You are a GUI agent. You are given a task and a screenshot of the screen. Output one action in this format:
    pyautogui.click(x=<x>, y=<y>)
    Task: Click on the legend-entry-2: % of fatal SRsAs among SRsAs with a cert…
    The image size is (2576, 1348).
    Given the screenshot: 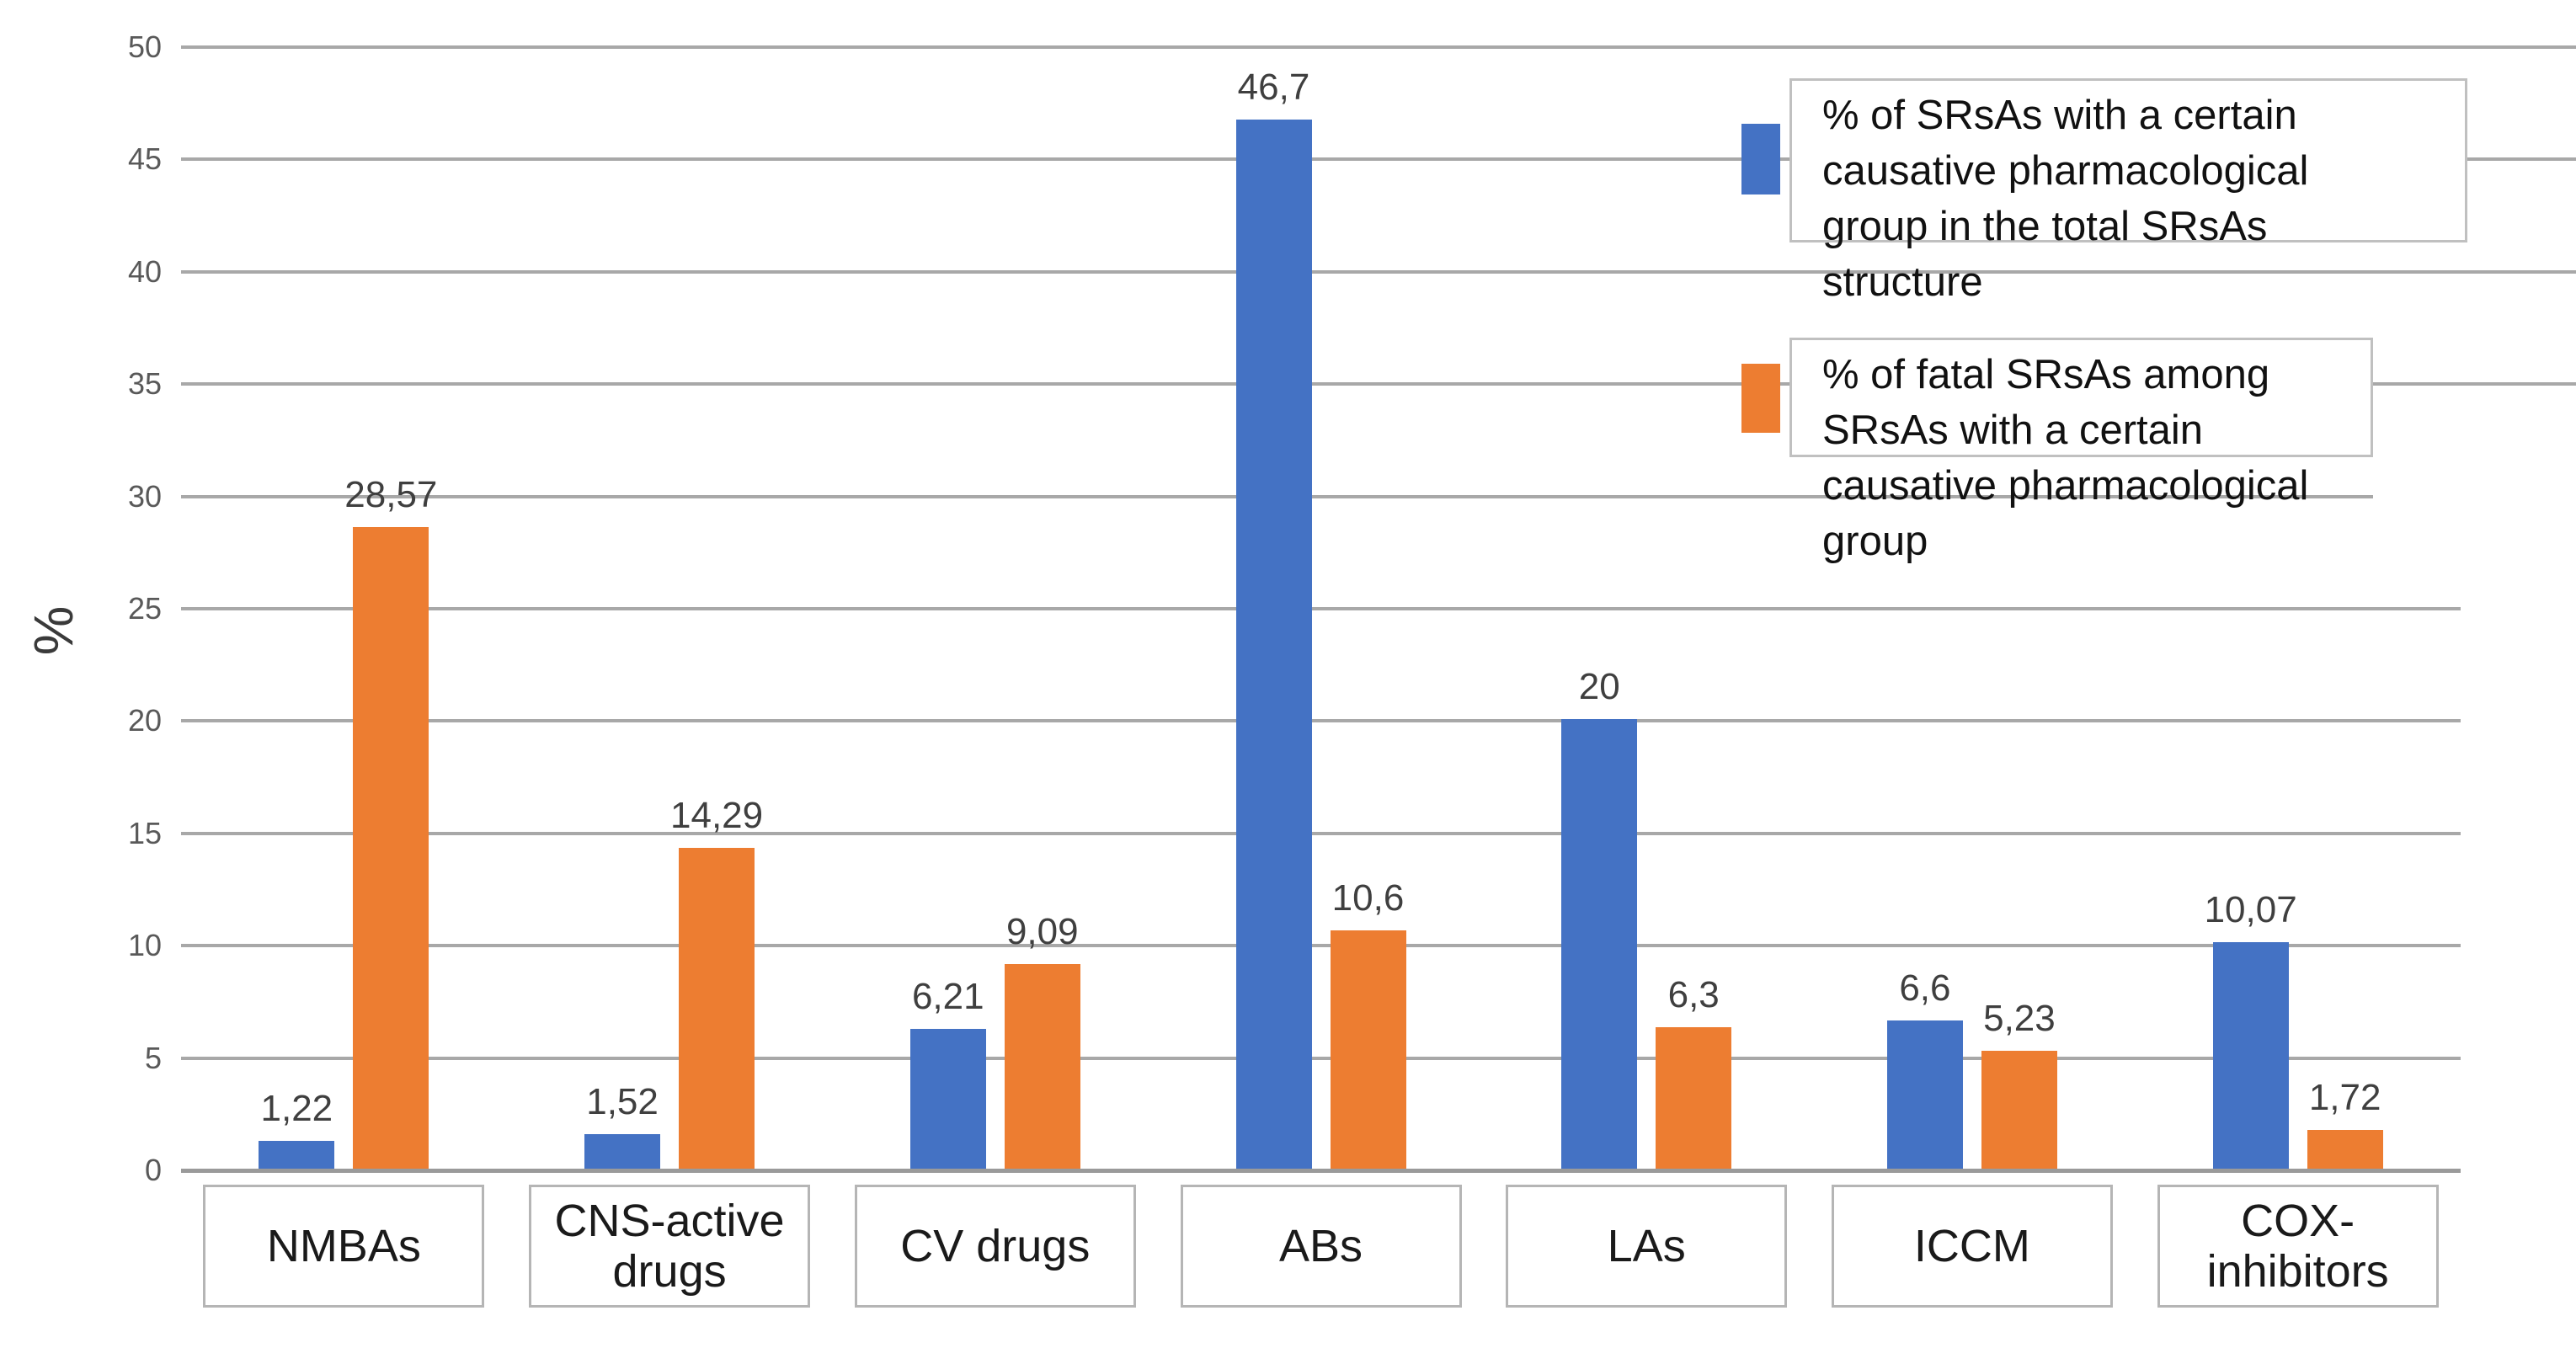 What is the action you would take?
    pyautogui.click(x=2081, y=451)
    